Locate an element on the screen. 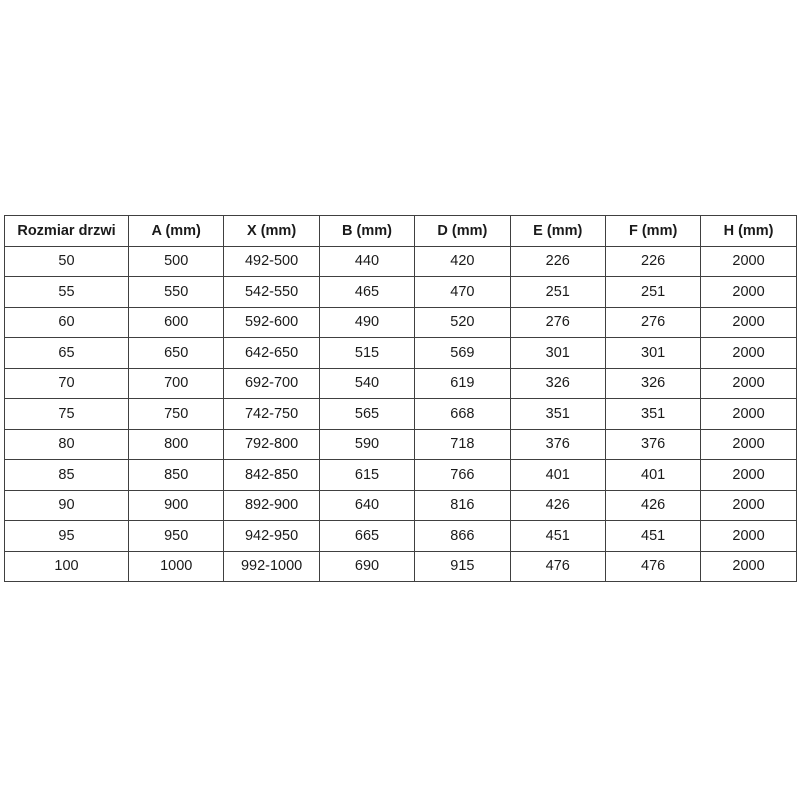 This screenshot has width=800, height=800. table-row: 80 800 792-800 590 718 376 376 2000 is located at coordinates (400, 444).